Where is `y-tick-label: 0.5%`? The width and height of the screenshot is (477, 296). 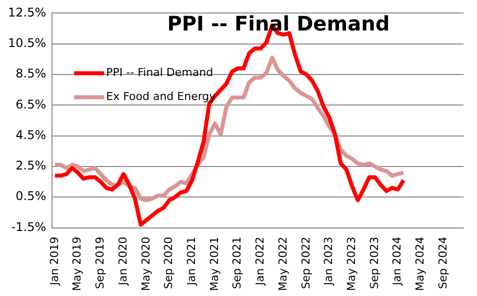
y-tick-label: 0.5% is located at coordinates (31, 196).